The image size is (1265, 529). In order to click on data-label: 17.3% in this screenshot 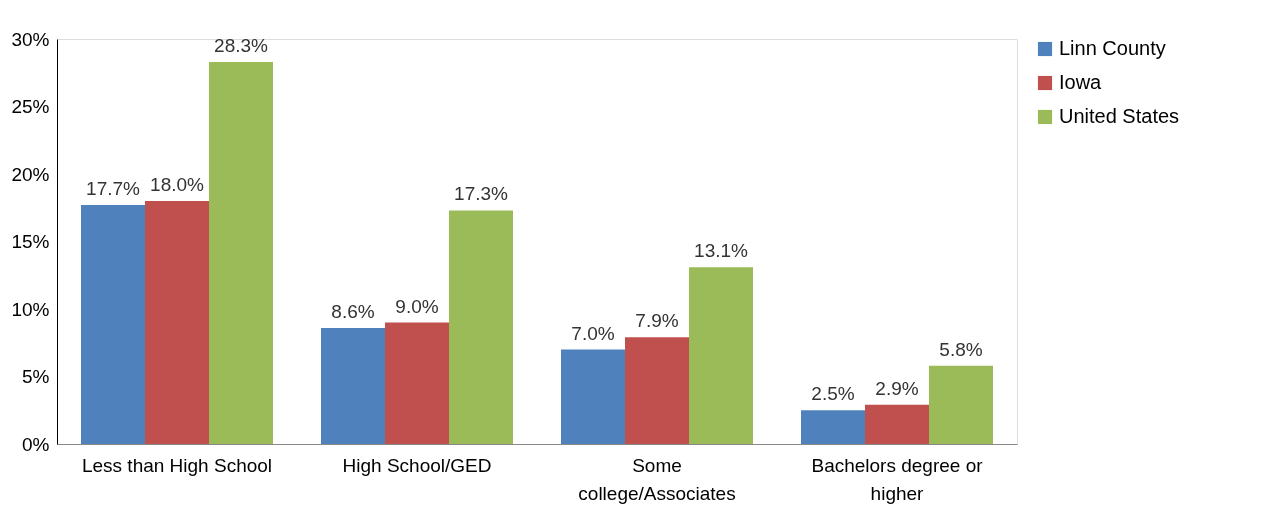, I will do `click(481, 194)`.